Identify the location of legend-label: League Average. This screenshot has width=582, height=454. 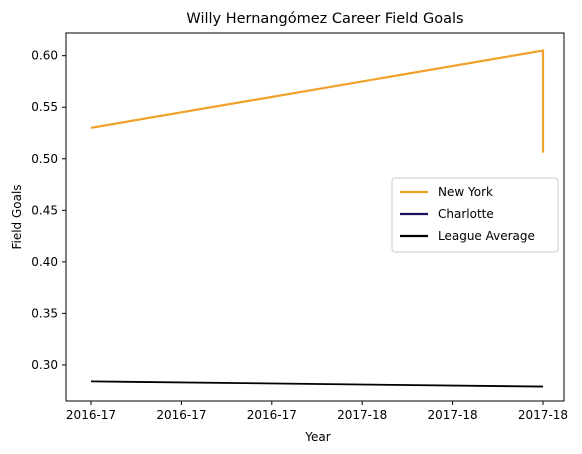
(486, 236).